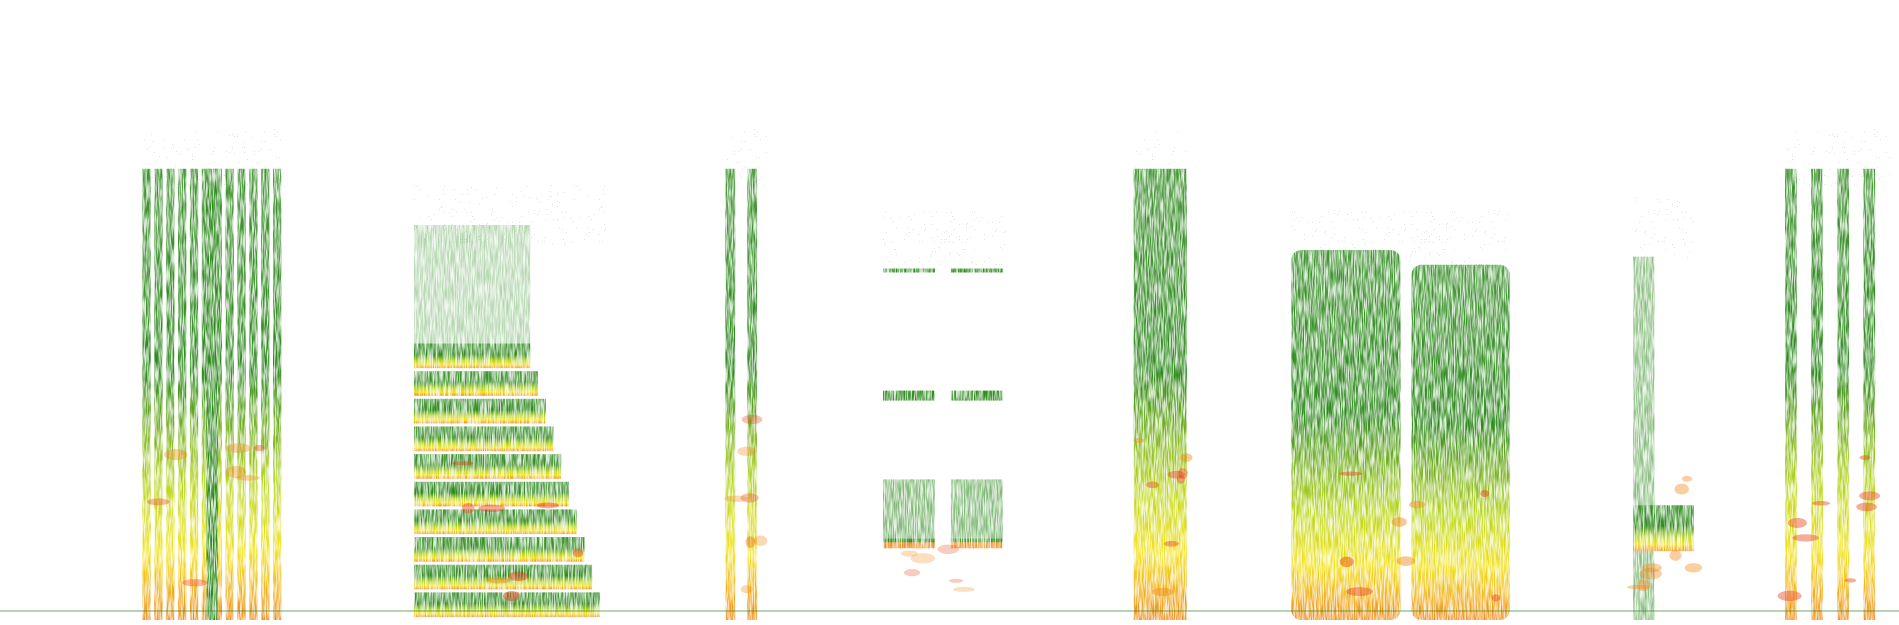 This screenshot has height=625, width=1899. Describe the element at coordinates (1163, 374) in the screenshot. I see `segment-s5` at that location.